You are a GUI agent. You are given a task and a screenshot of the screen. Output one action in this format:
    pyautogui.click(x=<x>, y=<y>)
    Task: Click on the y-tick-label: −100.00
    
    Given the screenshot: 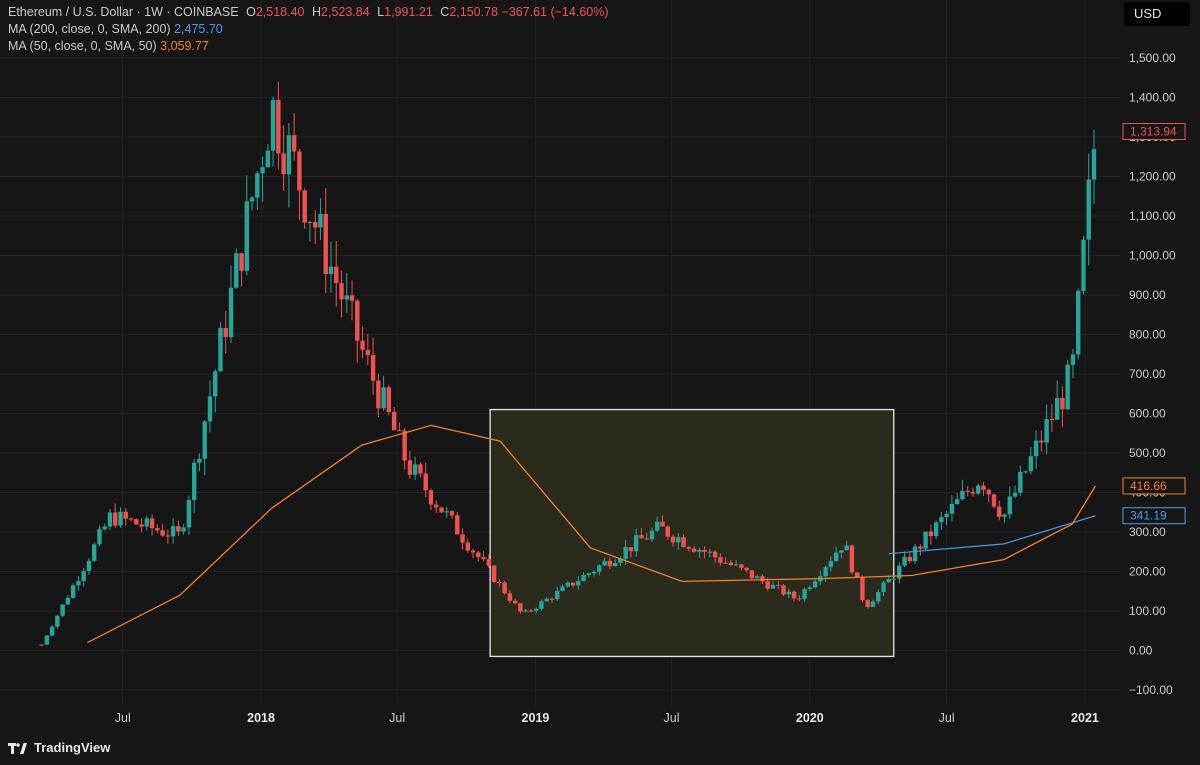 What is the action you would take?
    pyautogui.click(x=1151, y=690)
    